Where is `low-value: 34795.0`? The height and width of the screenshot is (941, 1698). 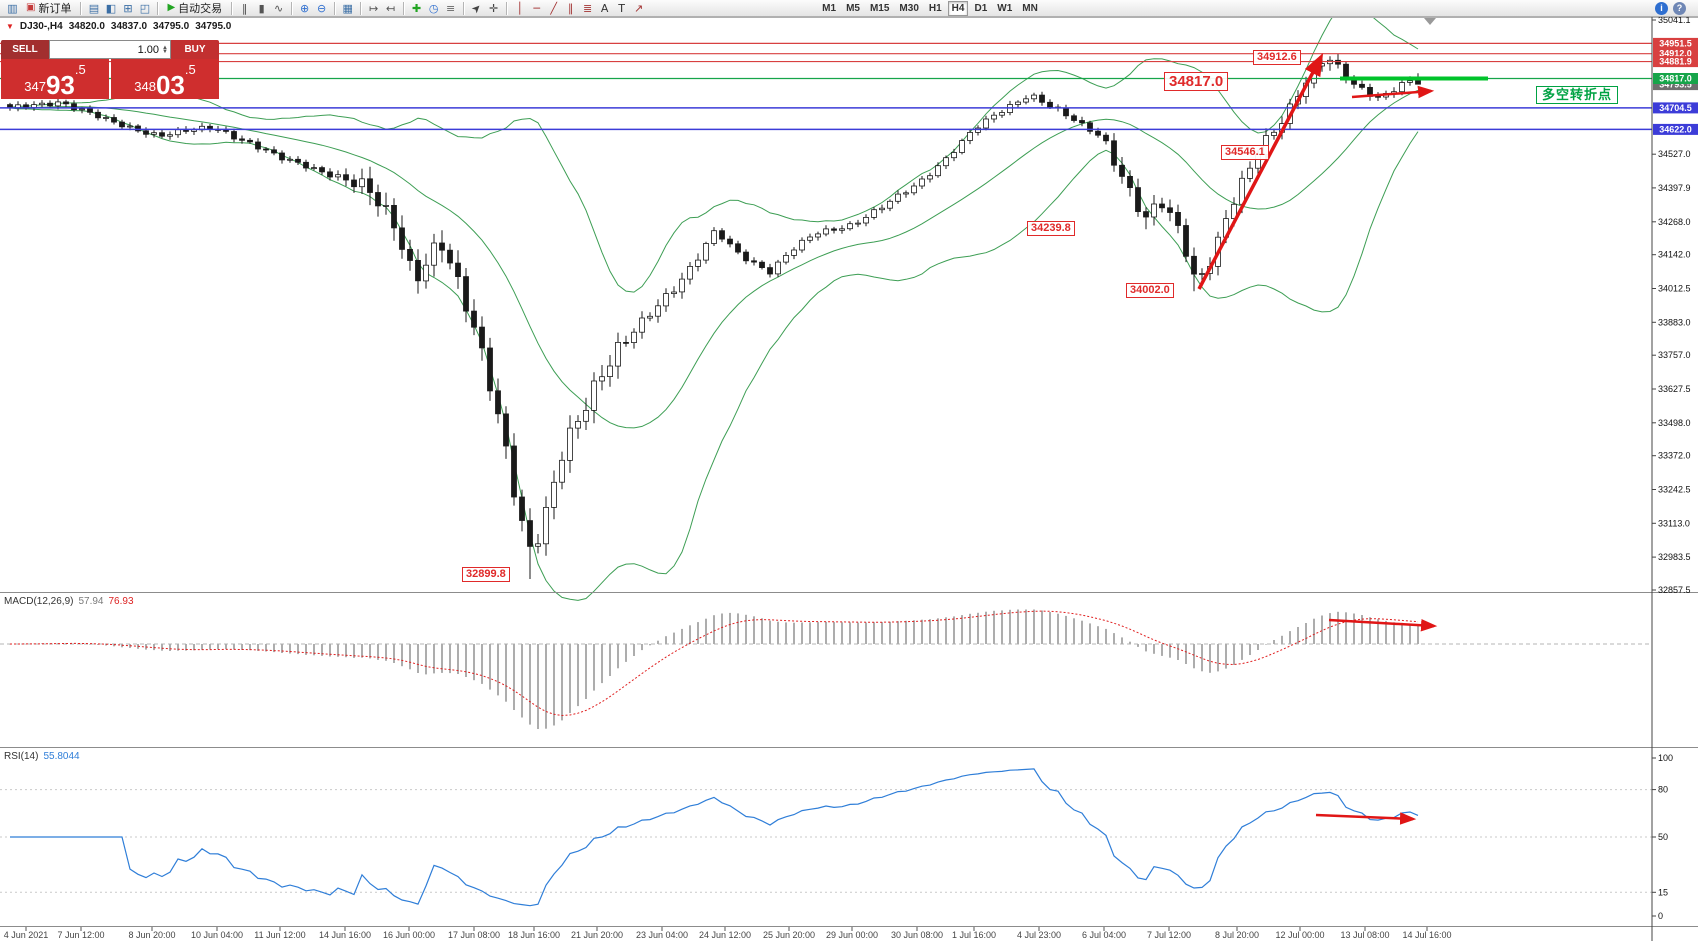 low-value: 34795.0 is located at coordinates (171, 26).